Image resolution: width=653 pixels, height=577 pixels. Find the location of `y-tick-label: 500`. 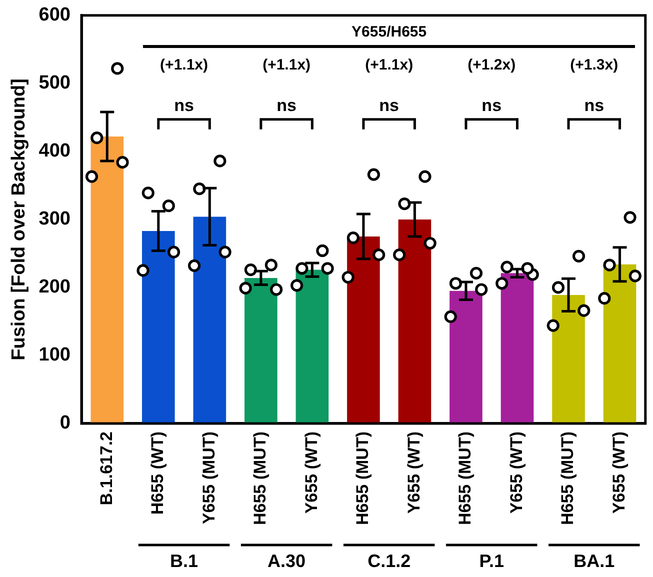

y-tick-label: 500 is located at coordinates (54, 83).